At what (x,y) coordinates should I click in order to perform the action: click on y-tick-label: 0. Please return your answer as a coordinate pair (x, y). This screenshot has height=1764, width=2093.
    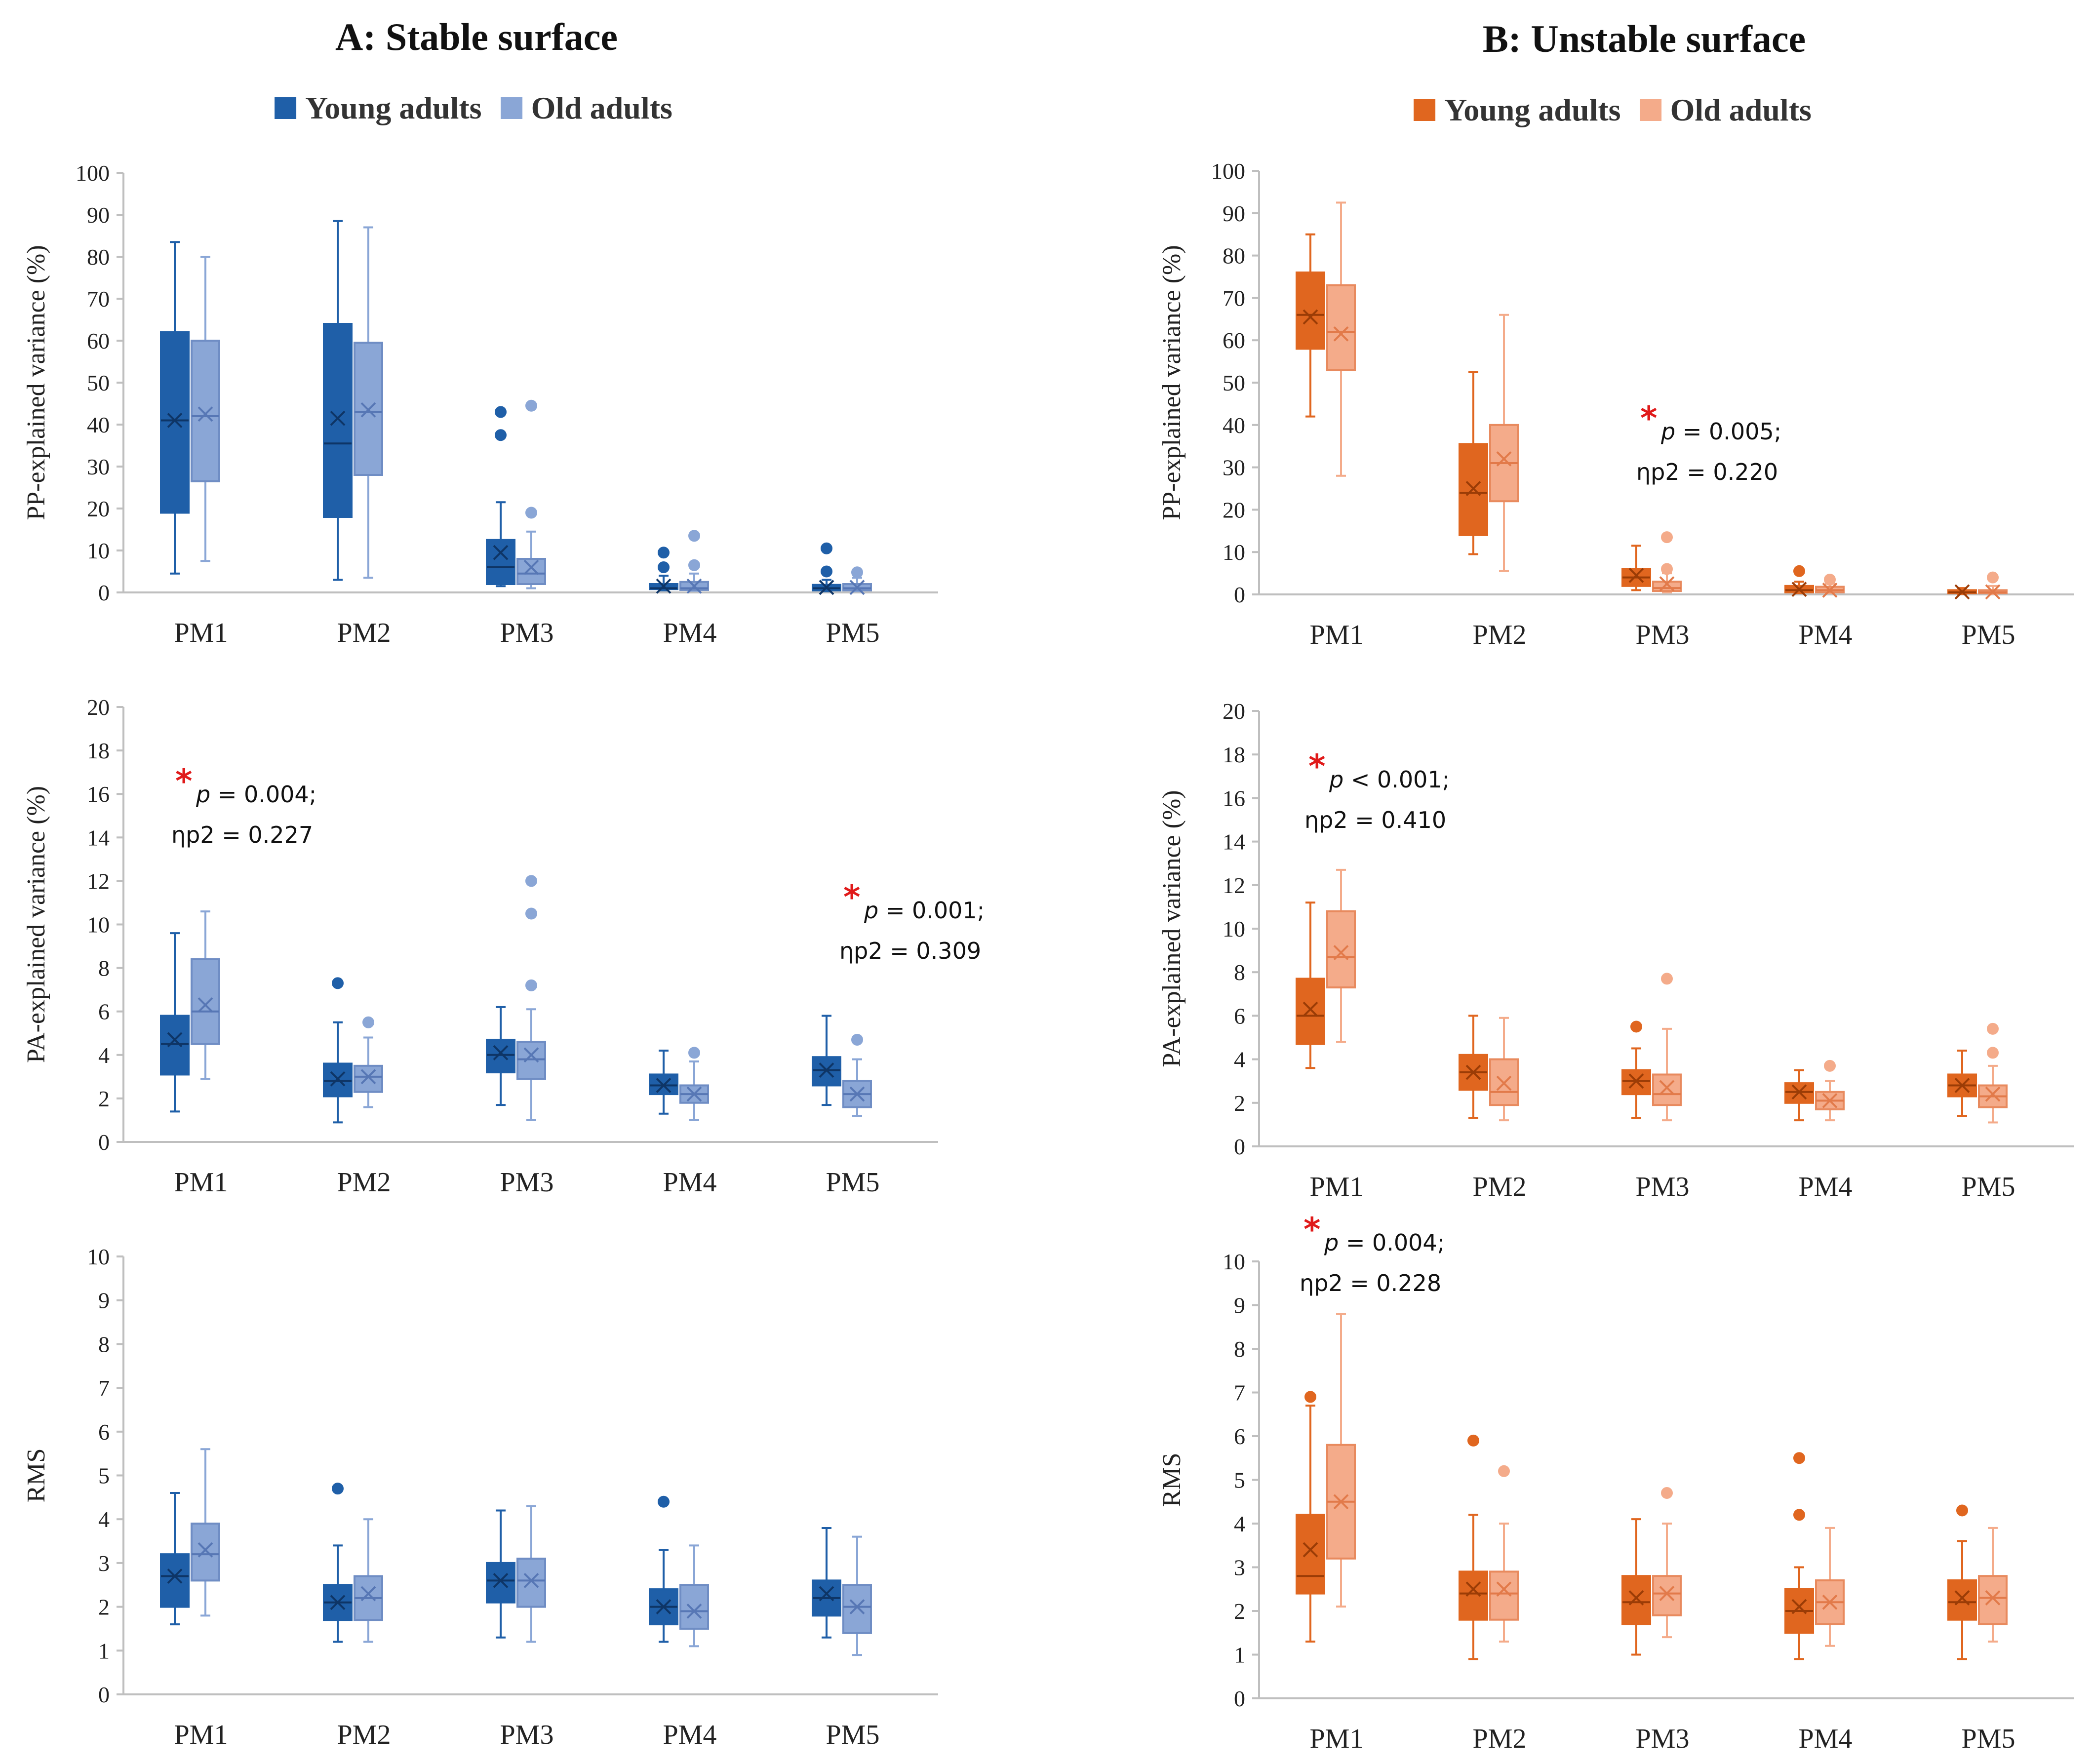
    Looking at the image, I should click on (104, 592).